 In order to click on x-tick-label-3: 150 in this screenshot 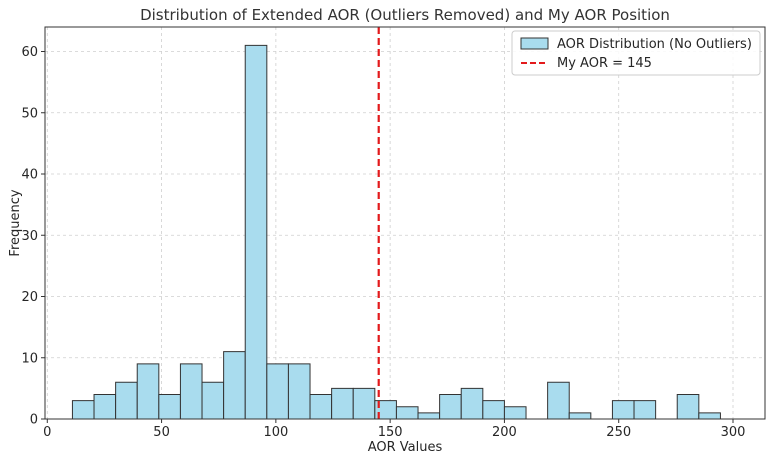, I will do `click(390, 432)`.